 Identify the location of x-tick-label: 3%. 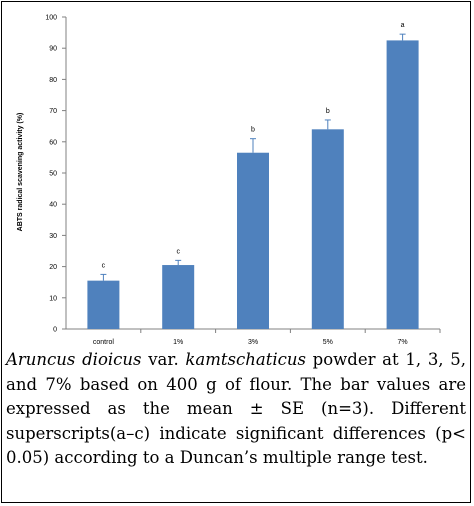
(253, 342).